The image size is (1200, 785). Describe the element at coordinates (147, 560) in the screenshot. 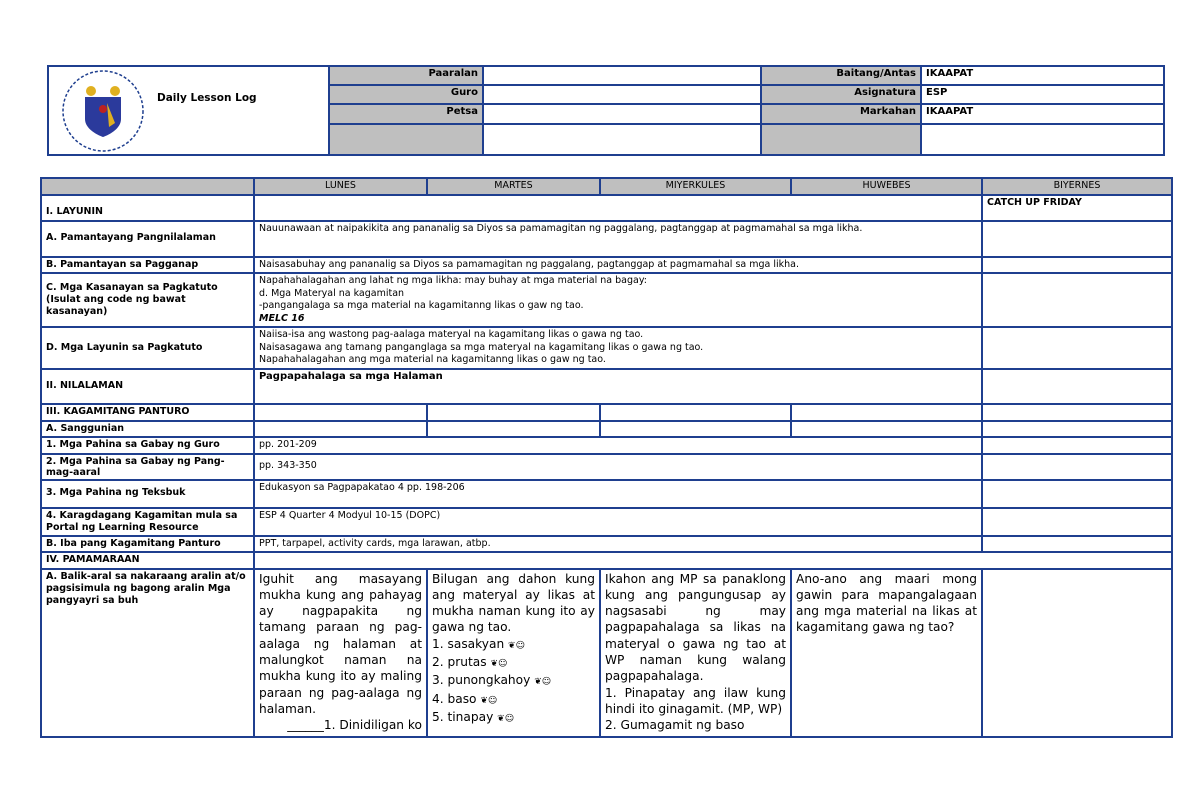

I see `row-label: IV. PAMAMARAAN` at that location.